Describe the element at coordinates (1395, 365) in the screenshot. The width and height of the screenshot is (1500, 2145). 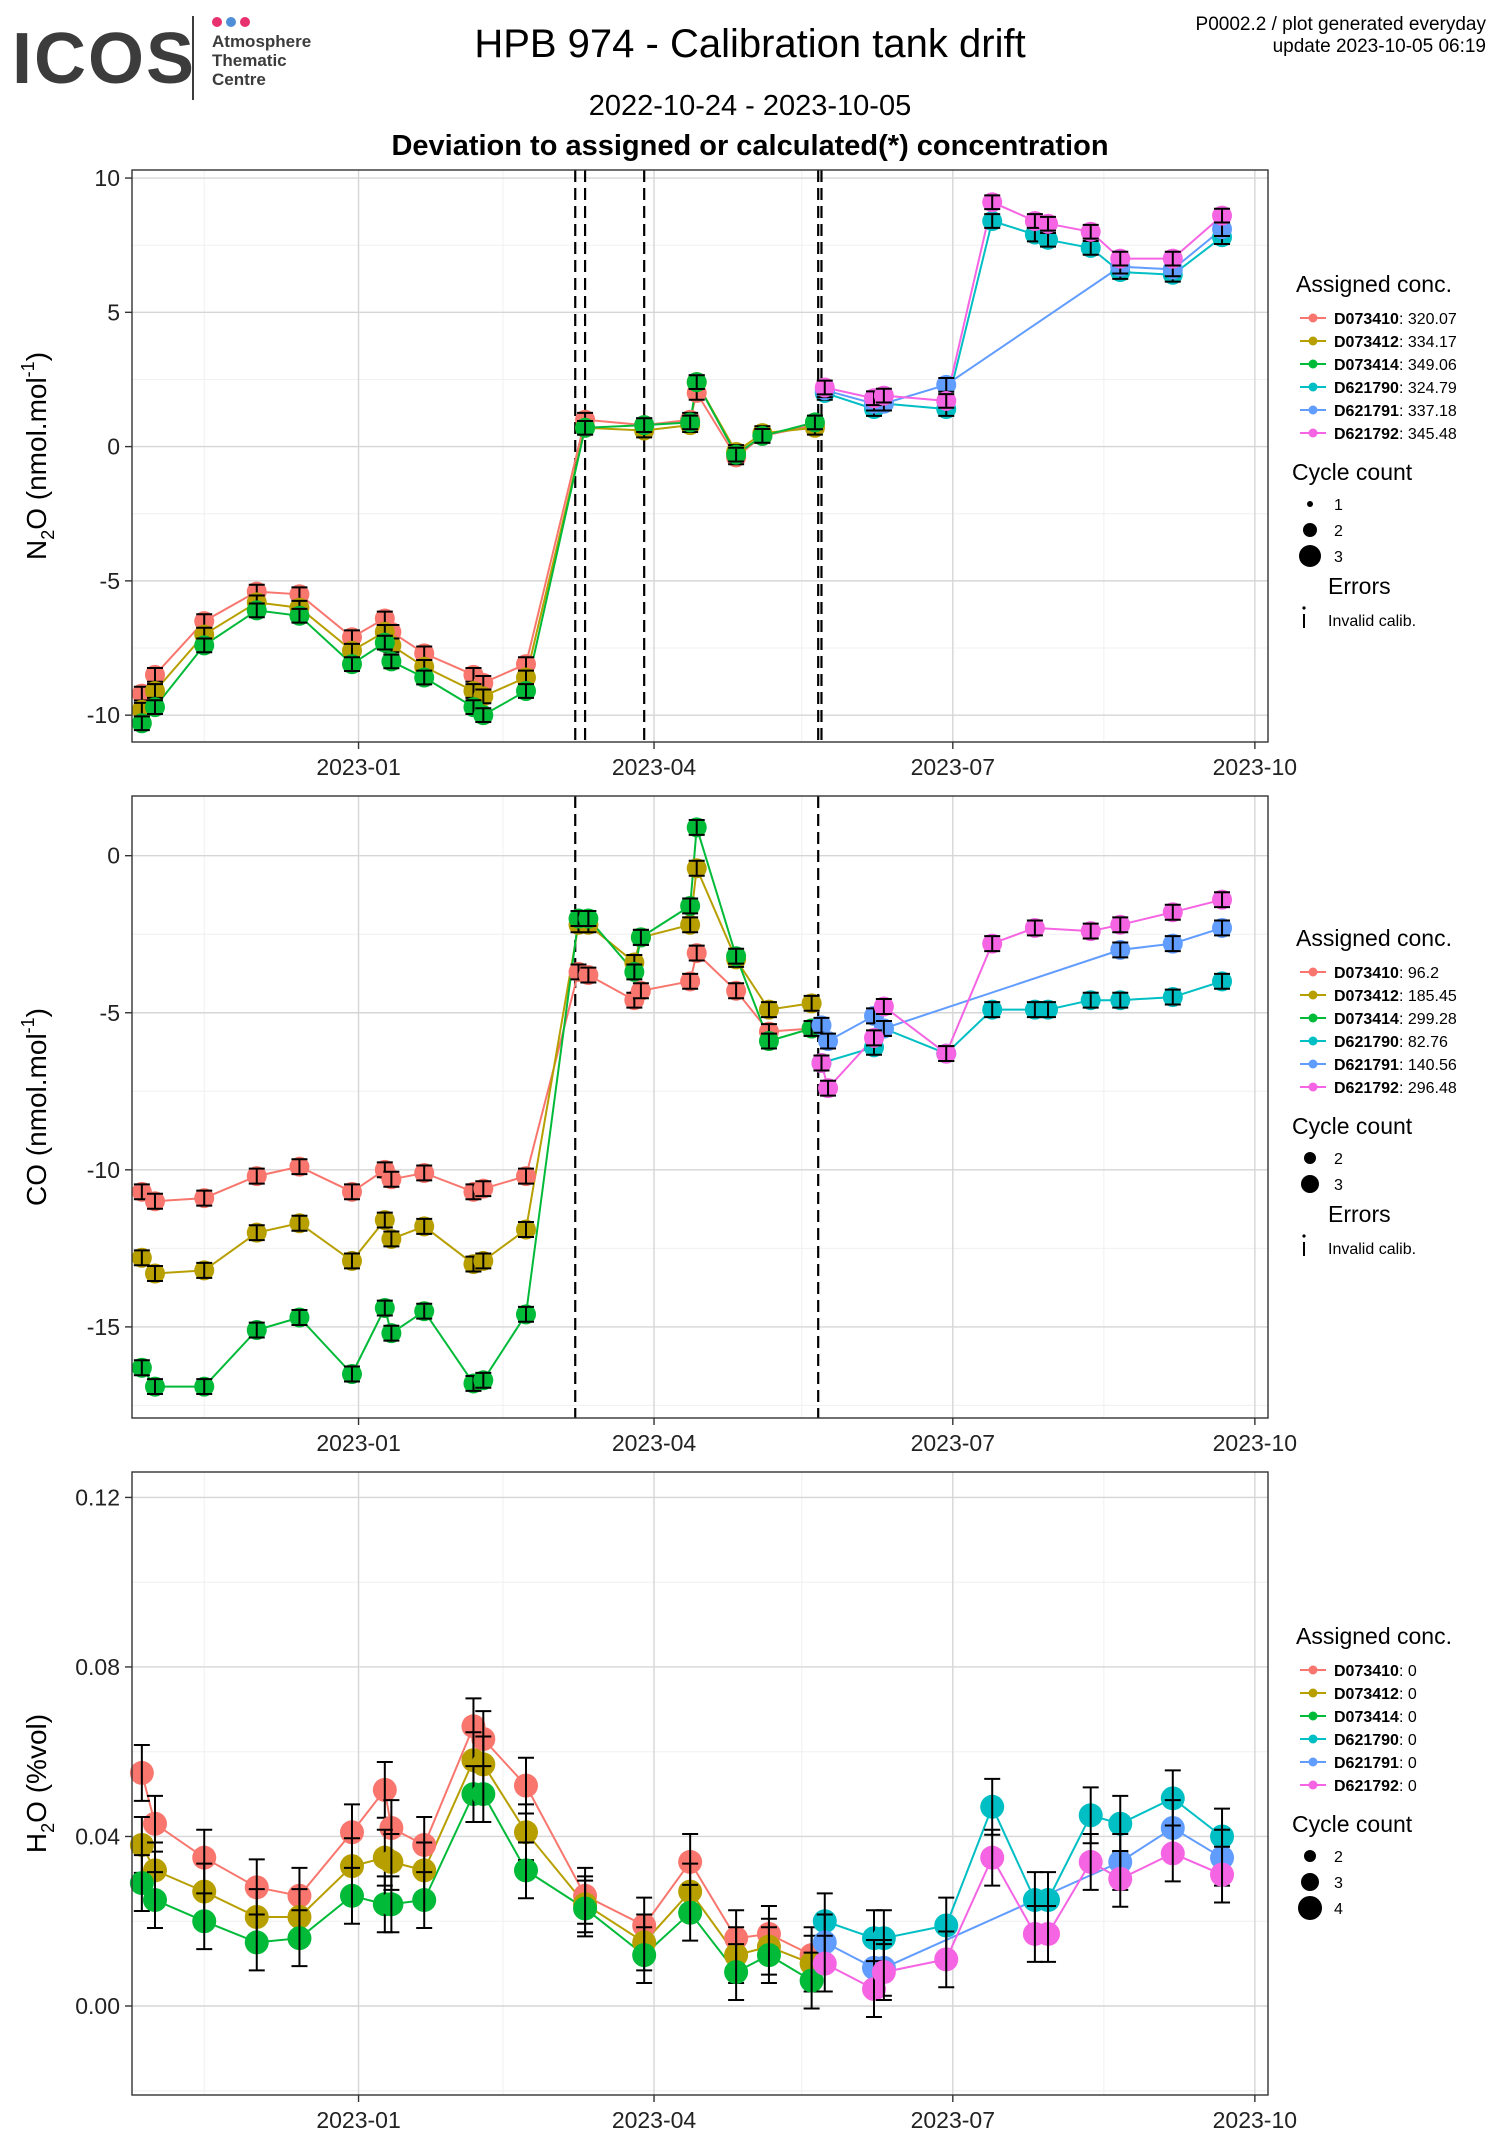
I see `legend-entry-D073414: D073414: 349.06` at that location.